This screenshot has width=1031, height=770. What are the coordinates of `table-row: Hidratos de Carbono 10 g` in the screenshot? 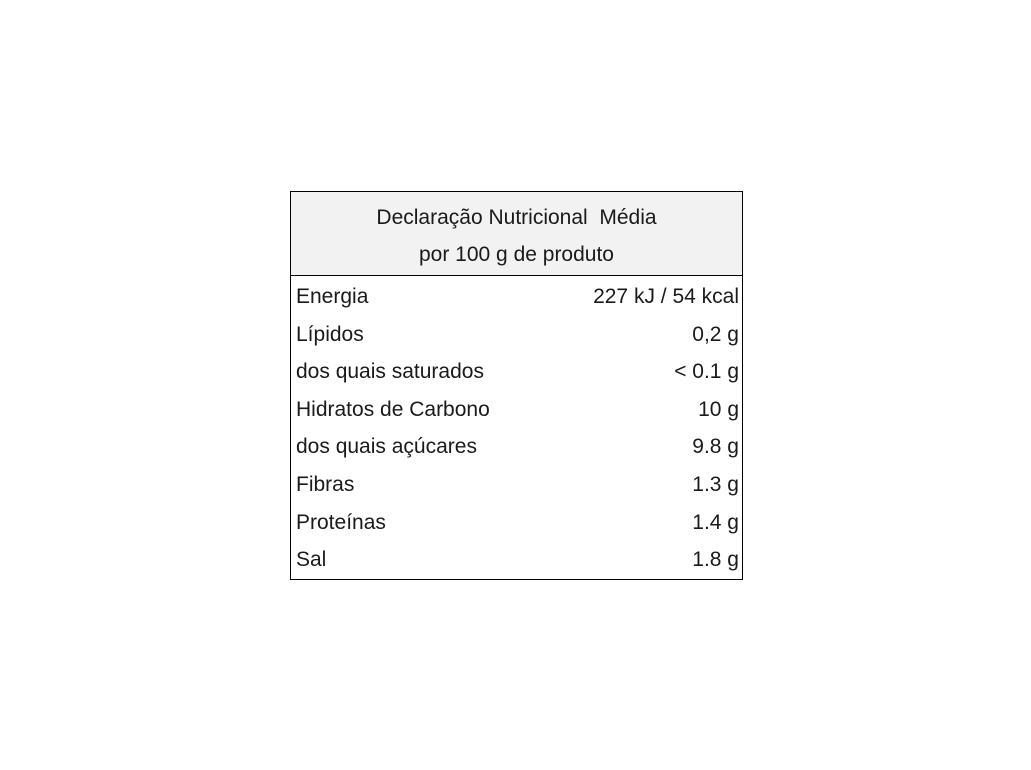 It's located at (516, 410).